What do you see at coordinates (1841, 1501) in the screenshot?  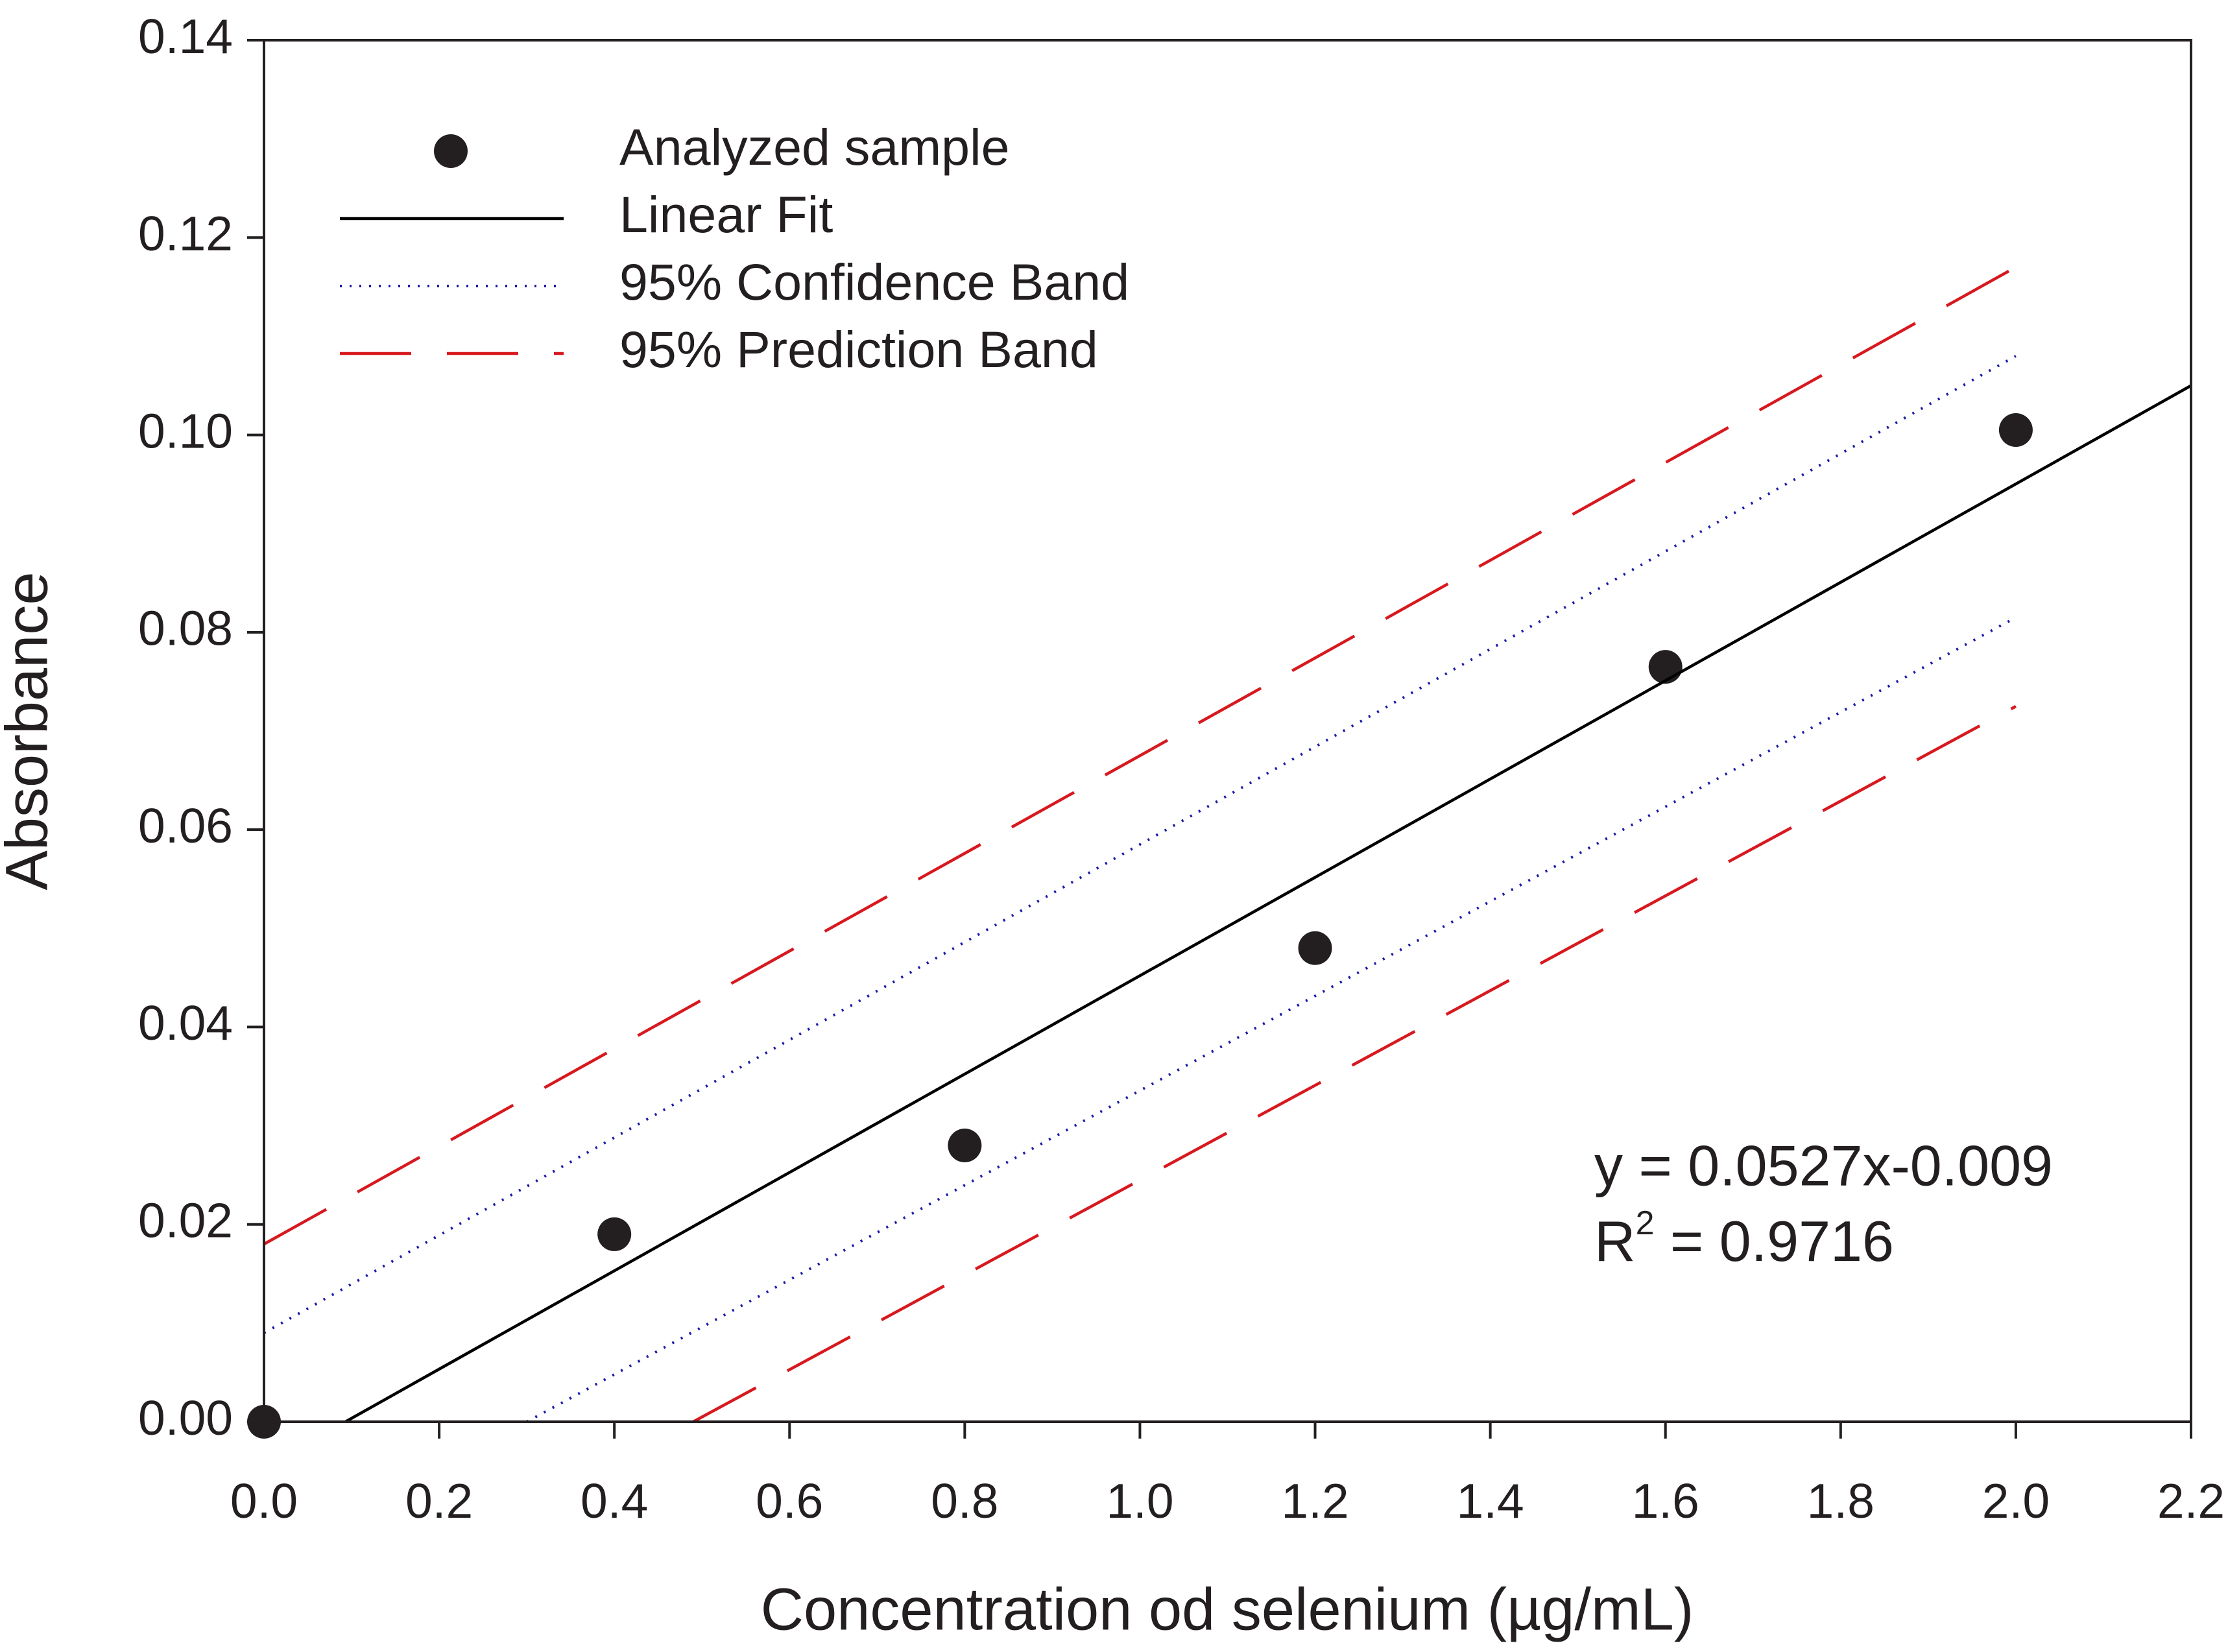 I see `x-tick-label: 1.8` at bounding box center [1841, 1501].